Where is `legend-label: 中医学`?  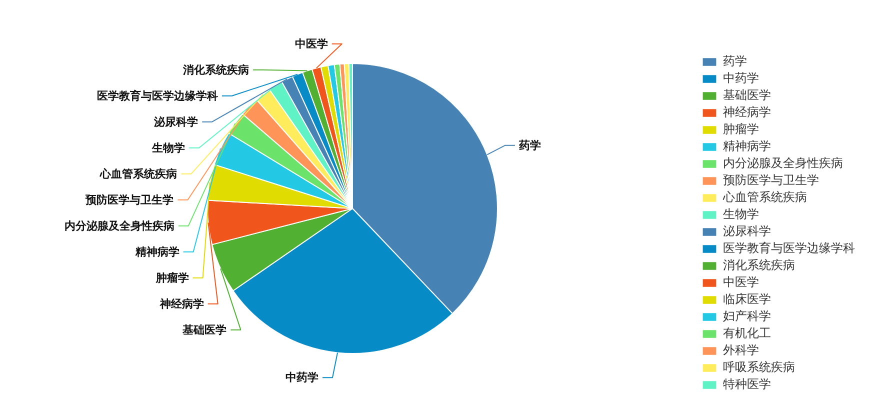 legend-label: 中医学 is located at coordinates (741, 282).